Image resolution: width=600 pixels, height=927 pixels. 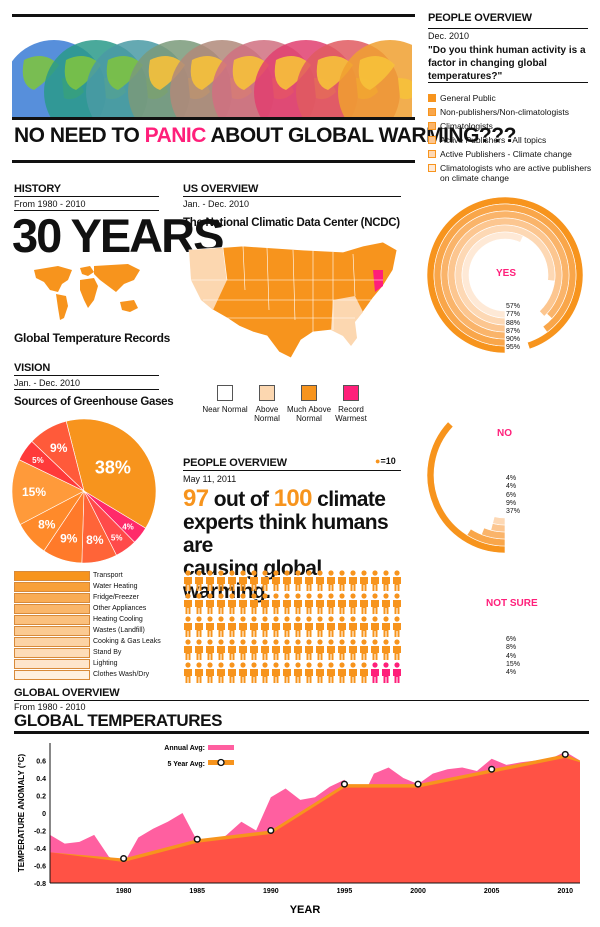 What do you see at coordinates (388, 461) in the screenshot?
I see `experts-unit-text: =10` at bounding box center [388, 461].